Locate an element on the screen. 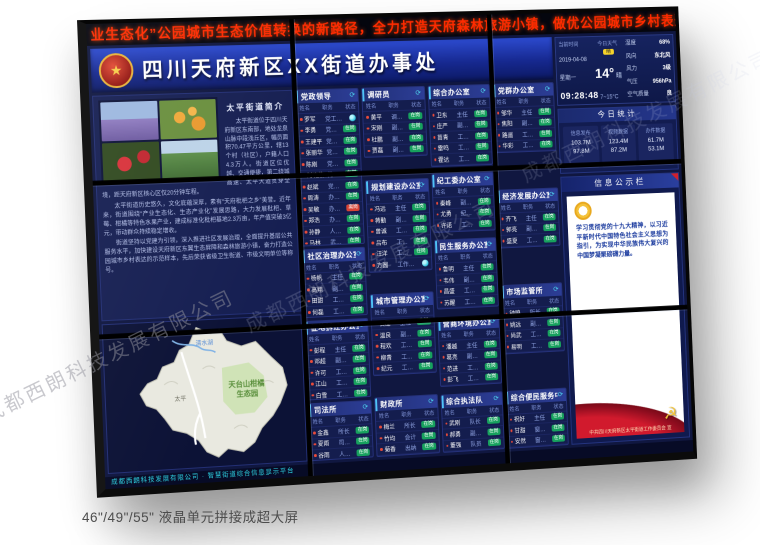 The width and height of the screenshot is (760, 545). staff-row: 苏醒 工作人员 在岗 is located at coordinates (467, 301).